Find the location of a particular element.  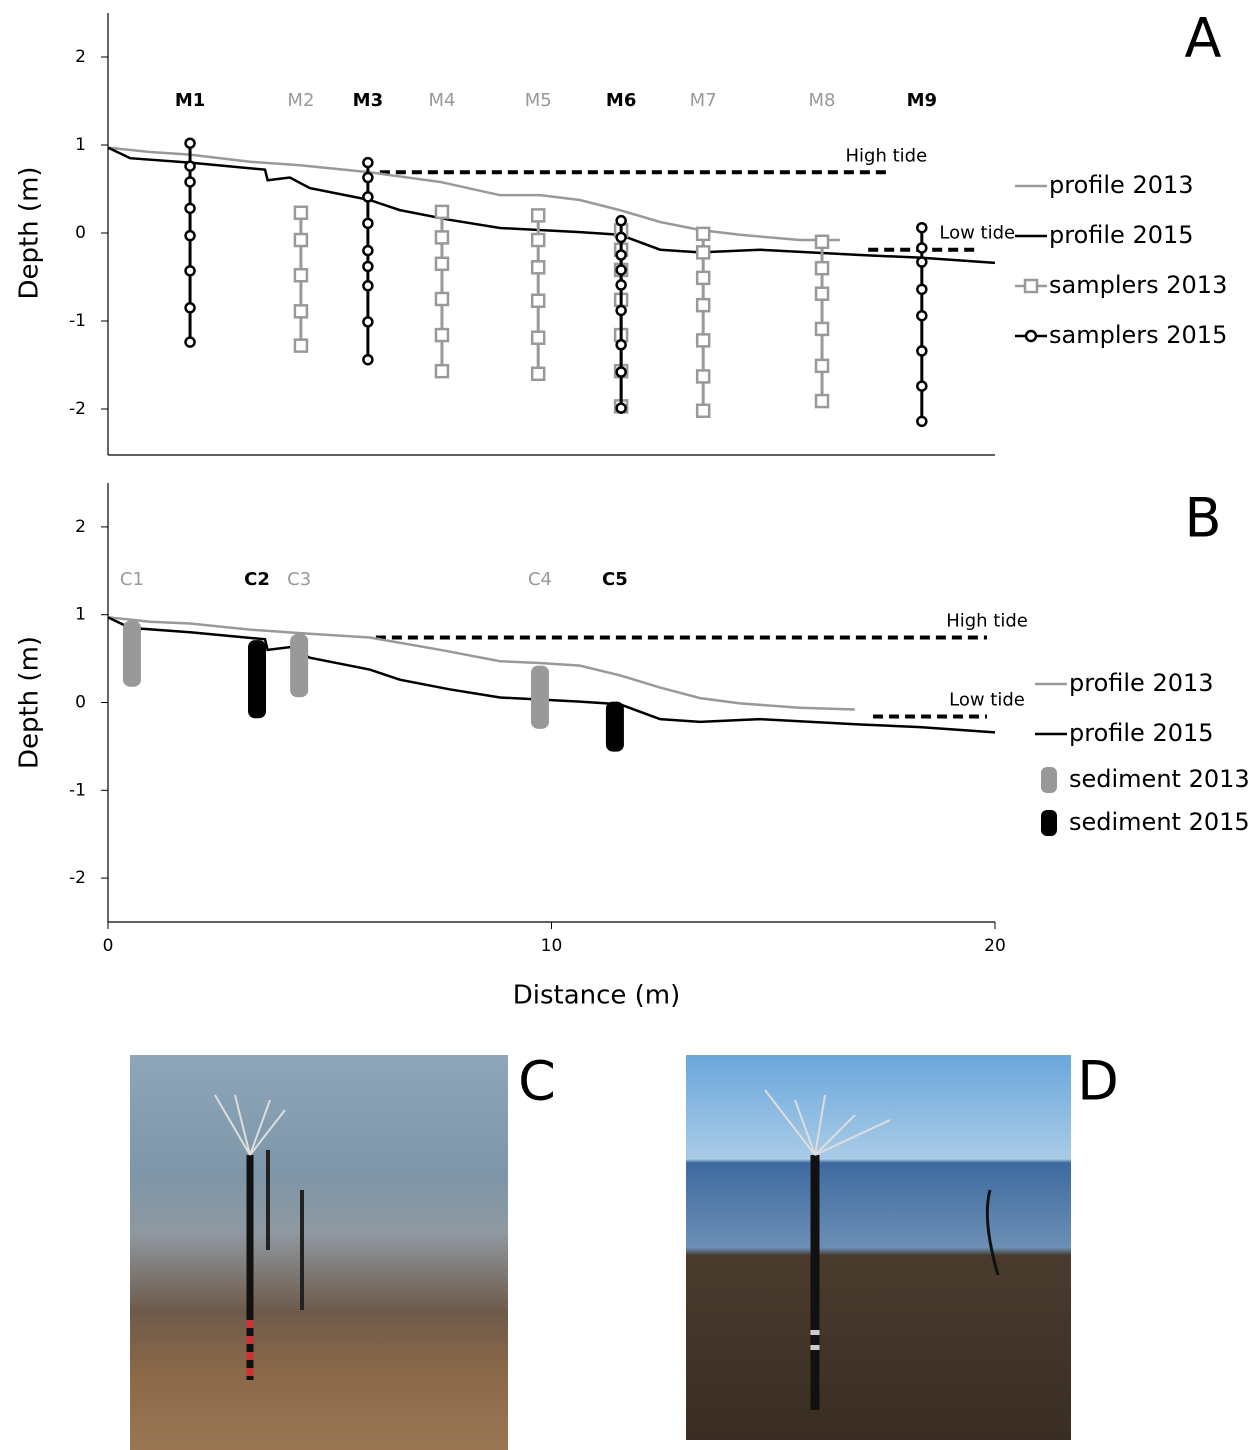

y-tick-label: -2 is located at coordinates (77, 409).